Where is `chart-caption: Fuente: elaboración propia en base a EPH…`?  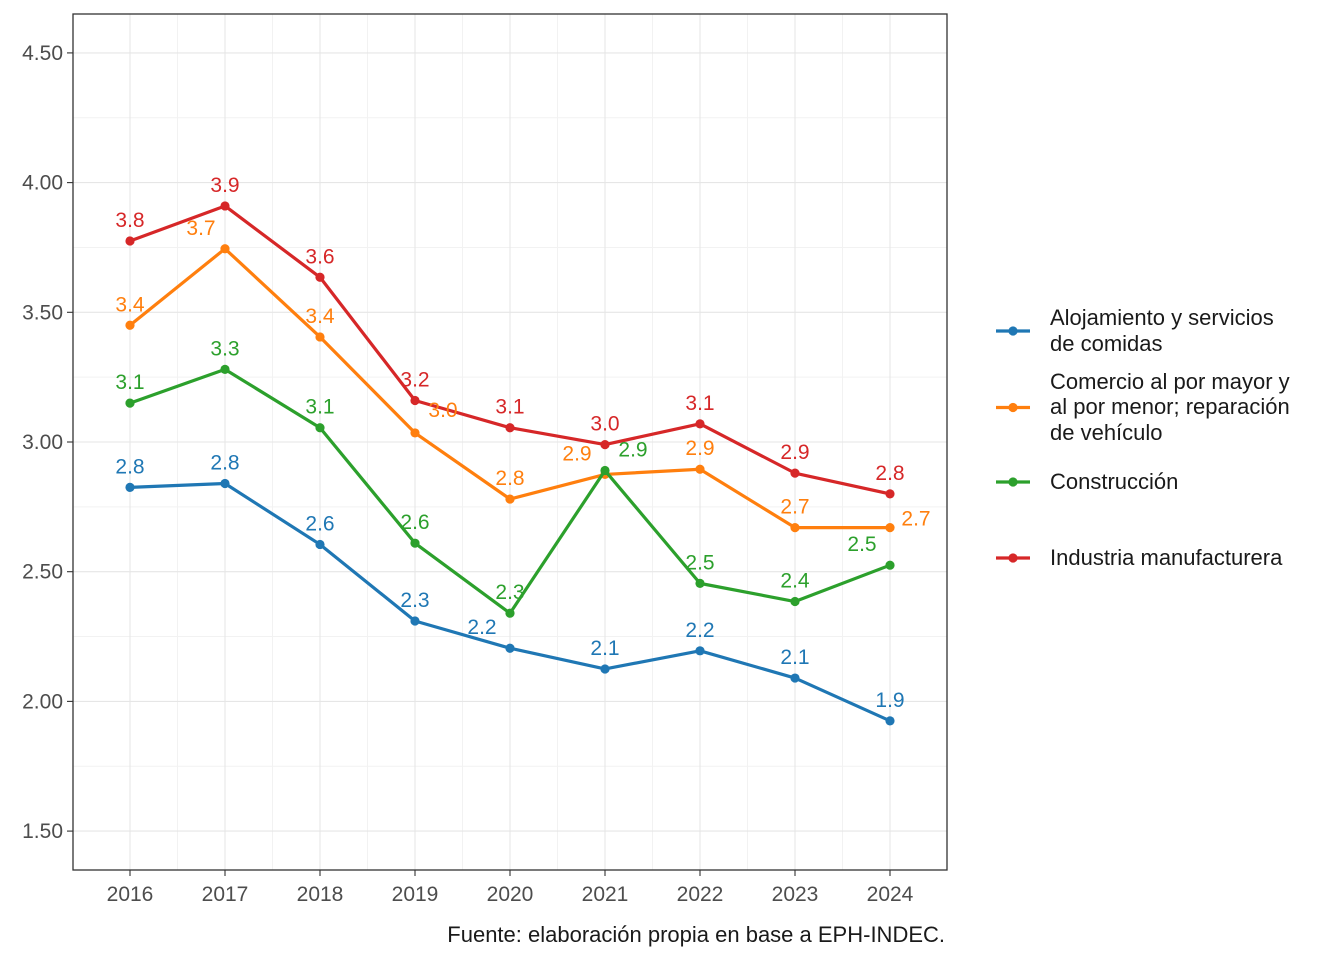 chart-caption: Fuente: elaboración propia en base a EPH… is located at coordinates (696, 934).